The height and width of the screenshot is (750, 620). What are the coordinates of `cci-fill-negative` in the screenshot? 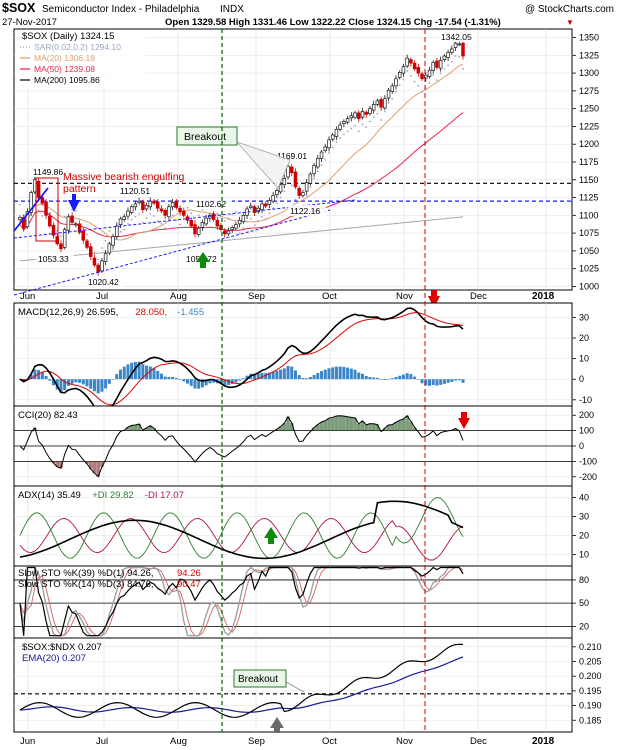 It's located at (98, 469).